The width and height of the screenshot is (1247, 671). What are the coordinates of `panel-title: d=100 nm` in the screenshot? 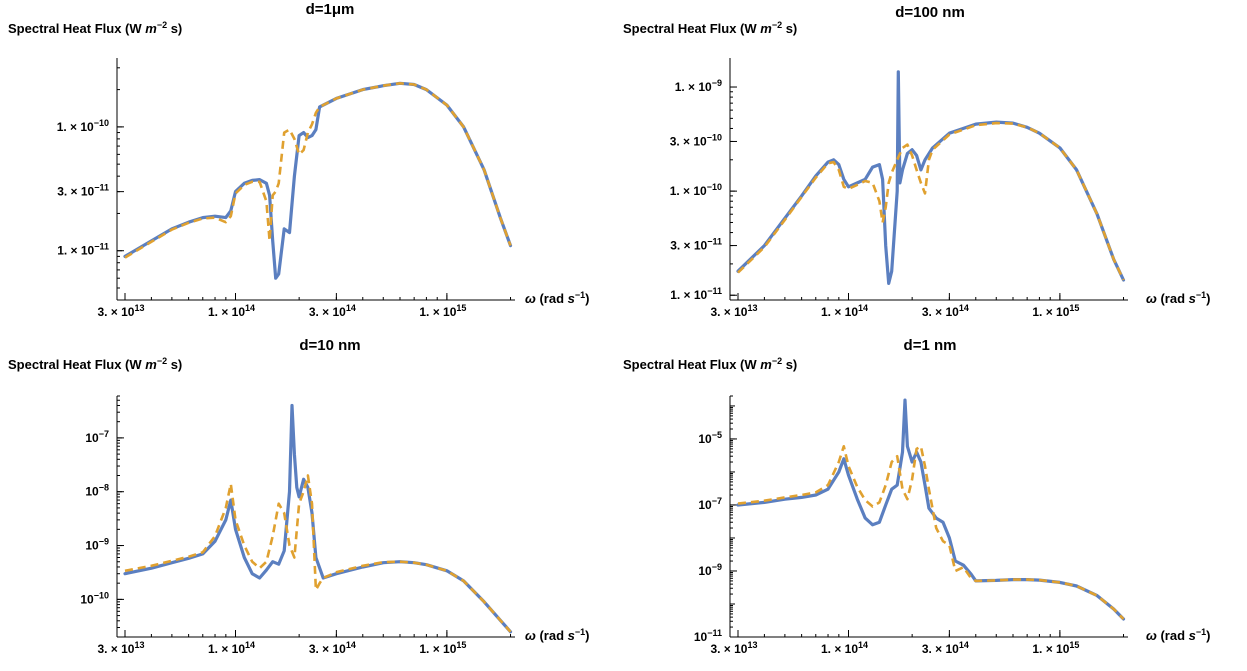 It's located at (930, 12).